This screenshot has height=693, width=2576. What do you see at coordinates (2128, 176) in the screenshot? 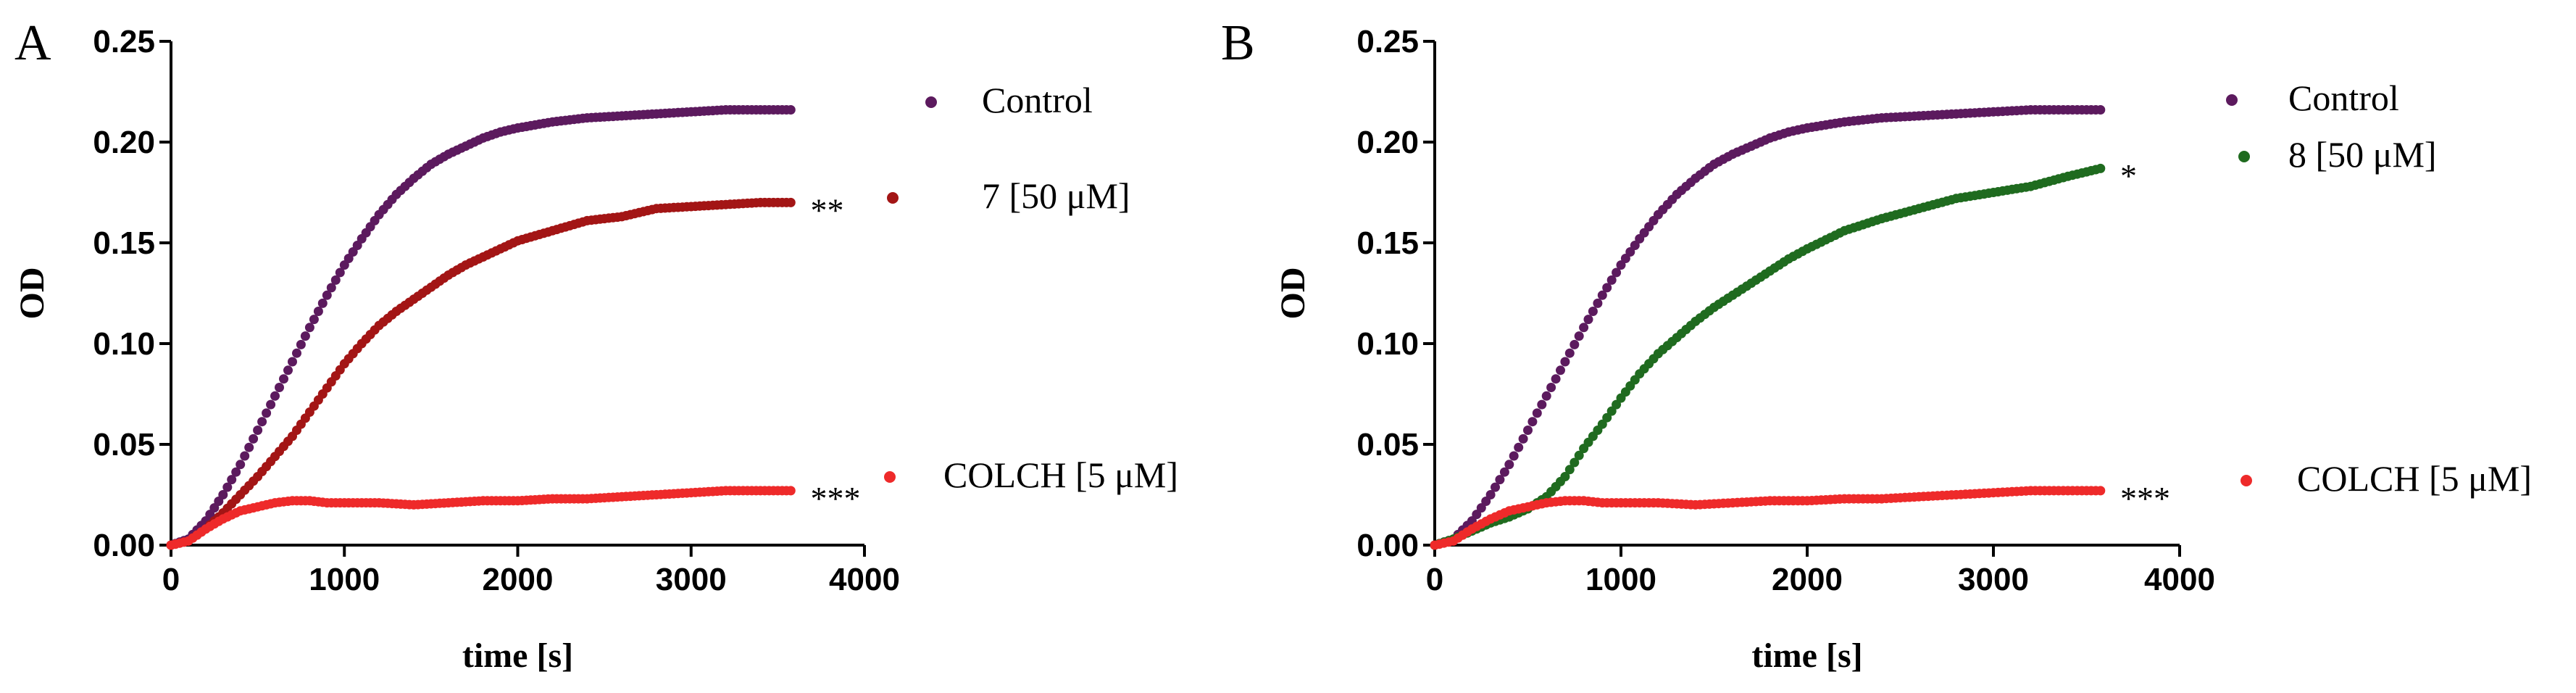
I see `significance-marker: *` at bounding box center [2128, 176].